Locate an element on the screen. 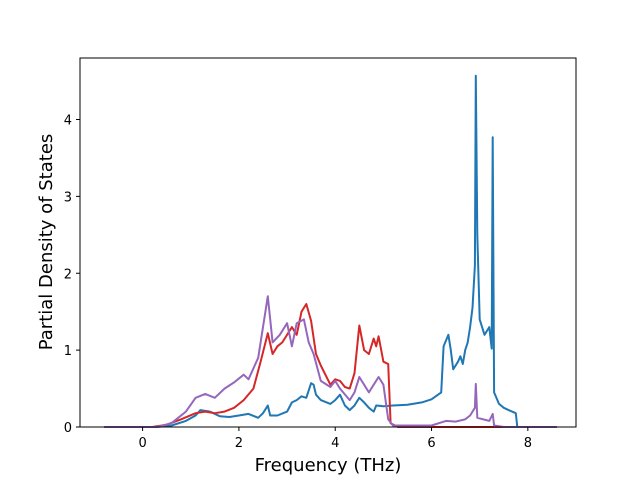 The height and width of the screenshot is (480, 640). x-axis-label: Frequency (THz) is located at coordinates (328, 465).